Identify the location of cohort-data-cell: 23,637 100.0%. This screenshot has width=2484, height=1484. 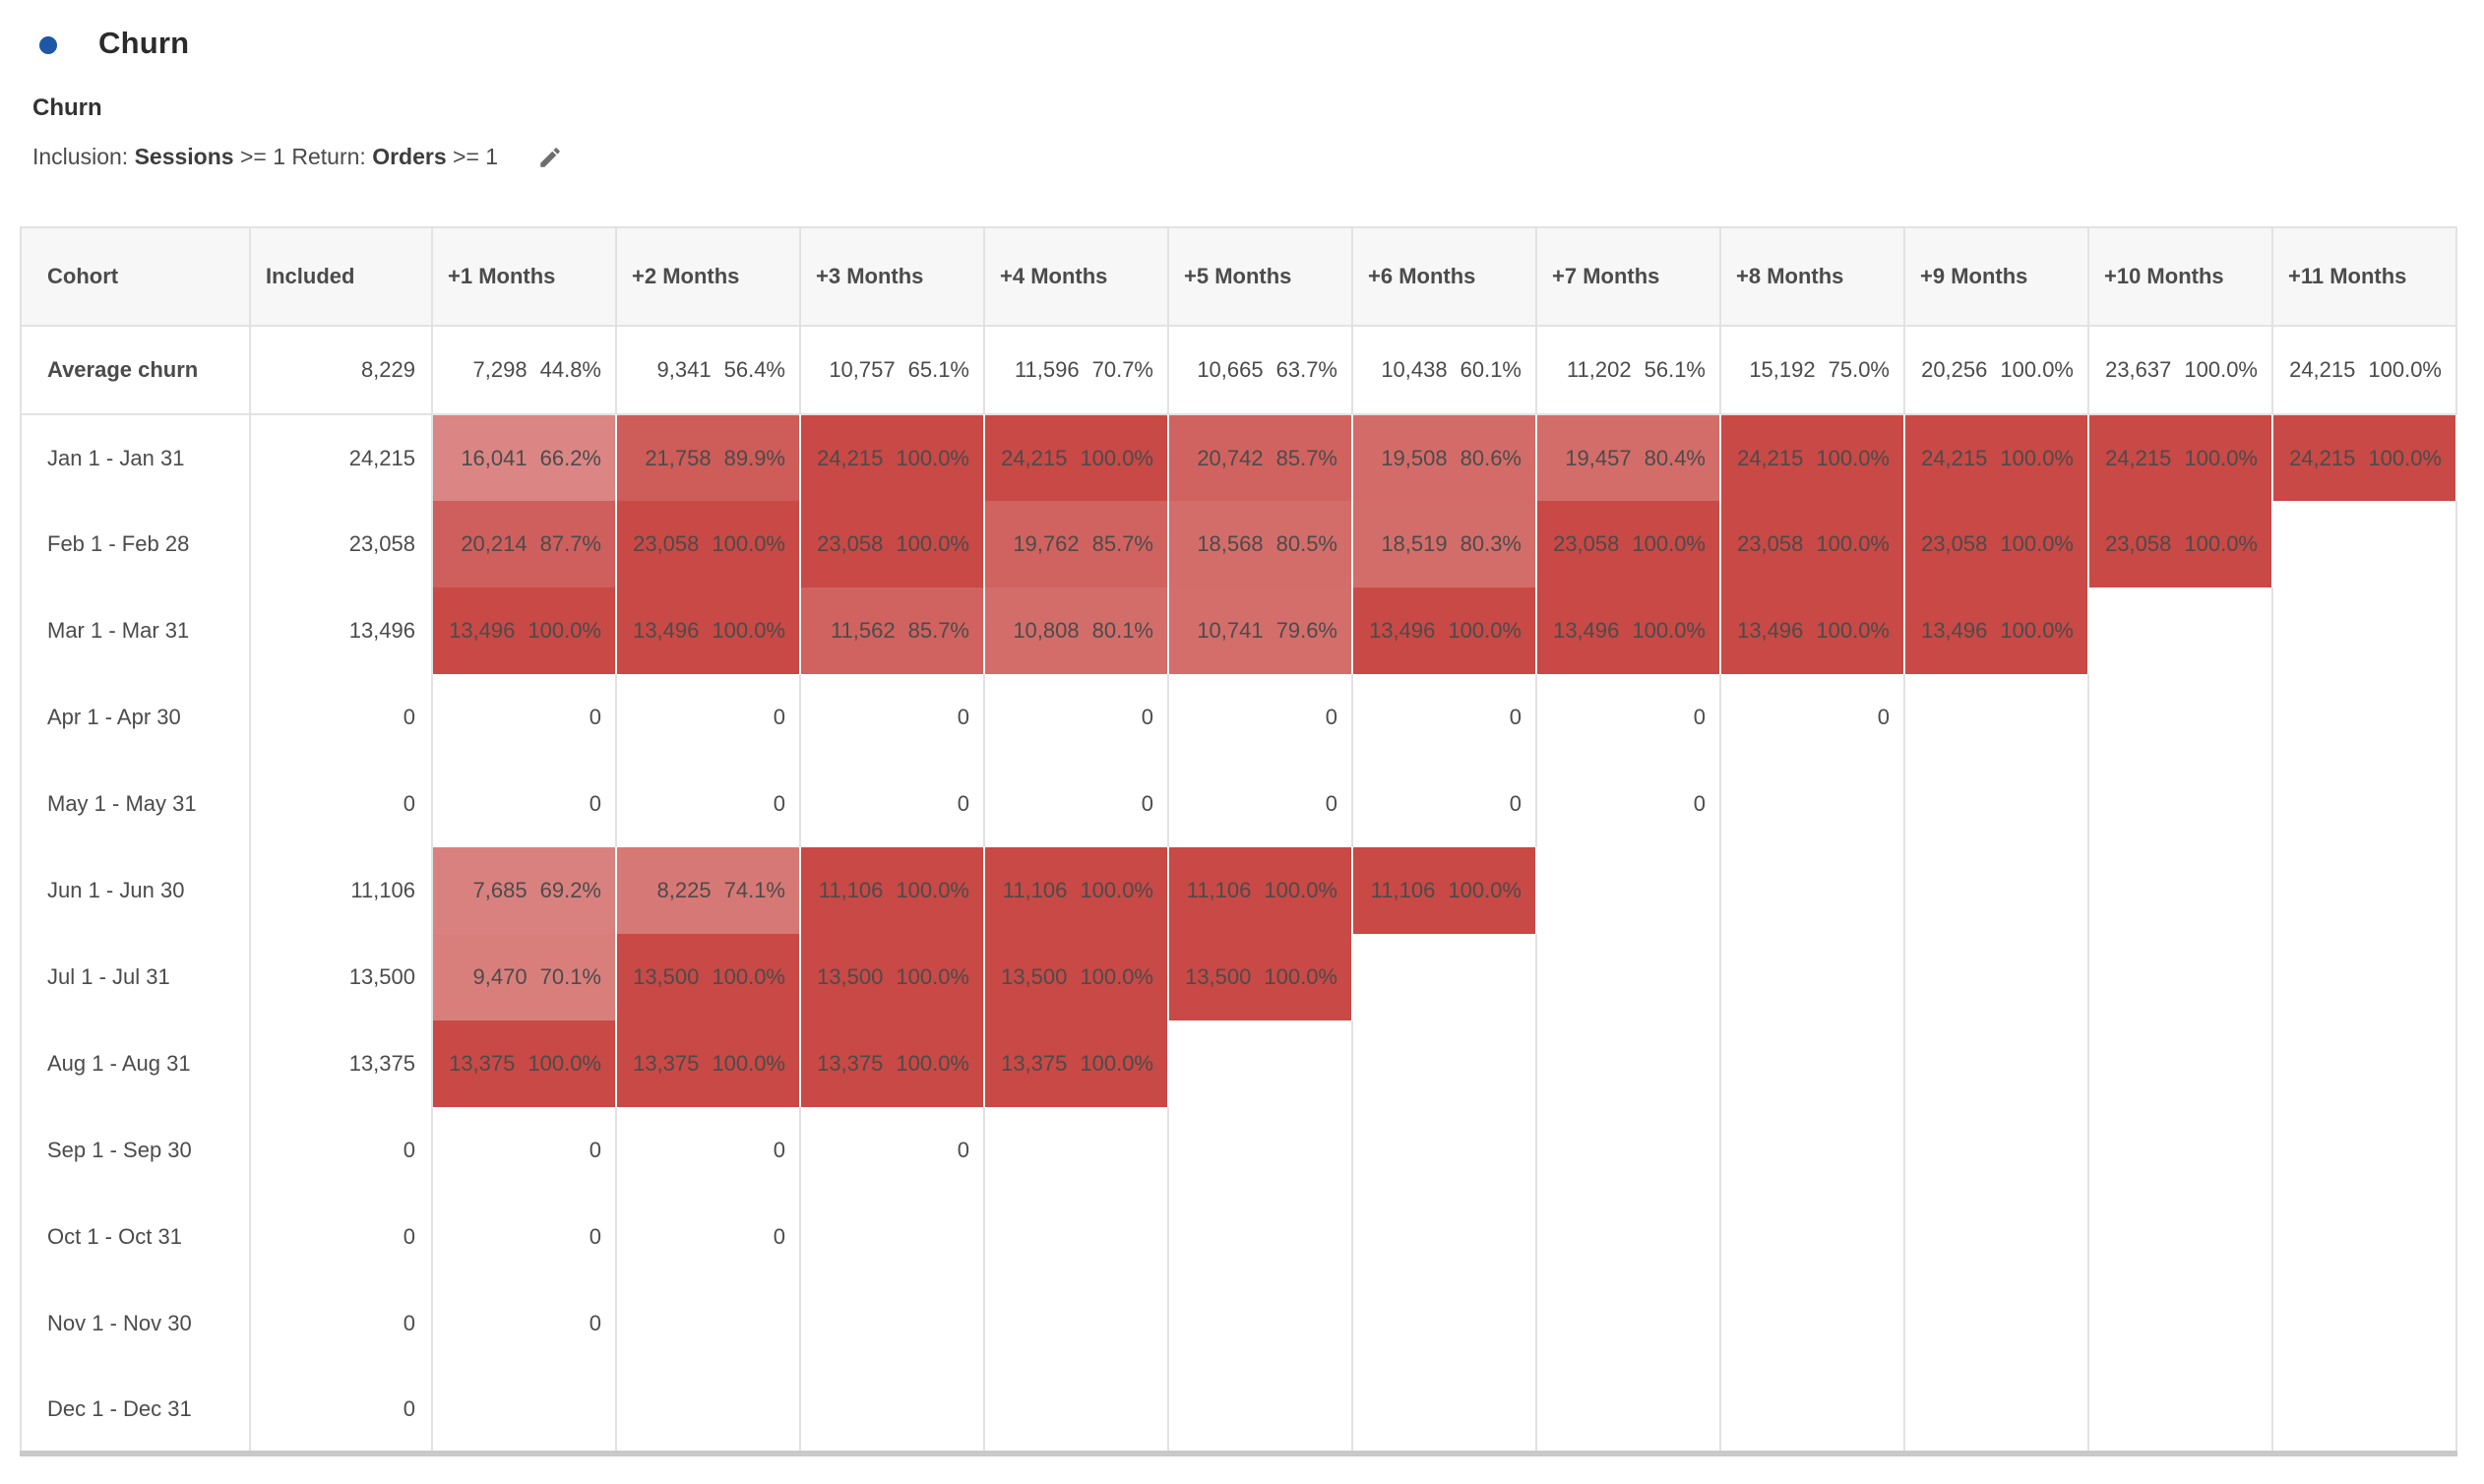
(2180, 371).